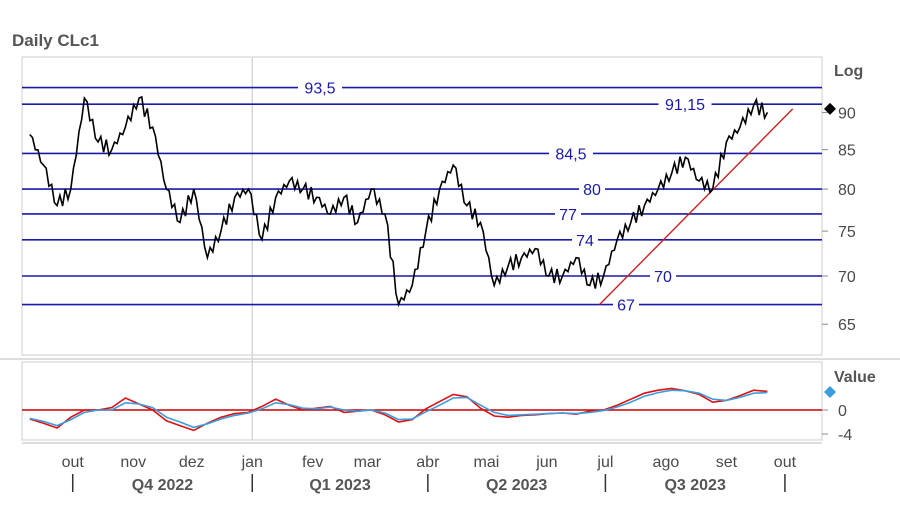  I want to click on month-label: fev, so click(312, 462).